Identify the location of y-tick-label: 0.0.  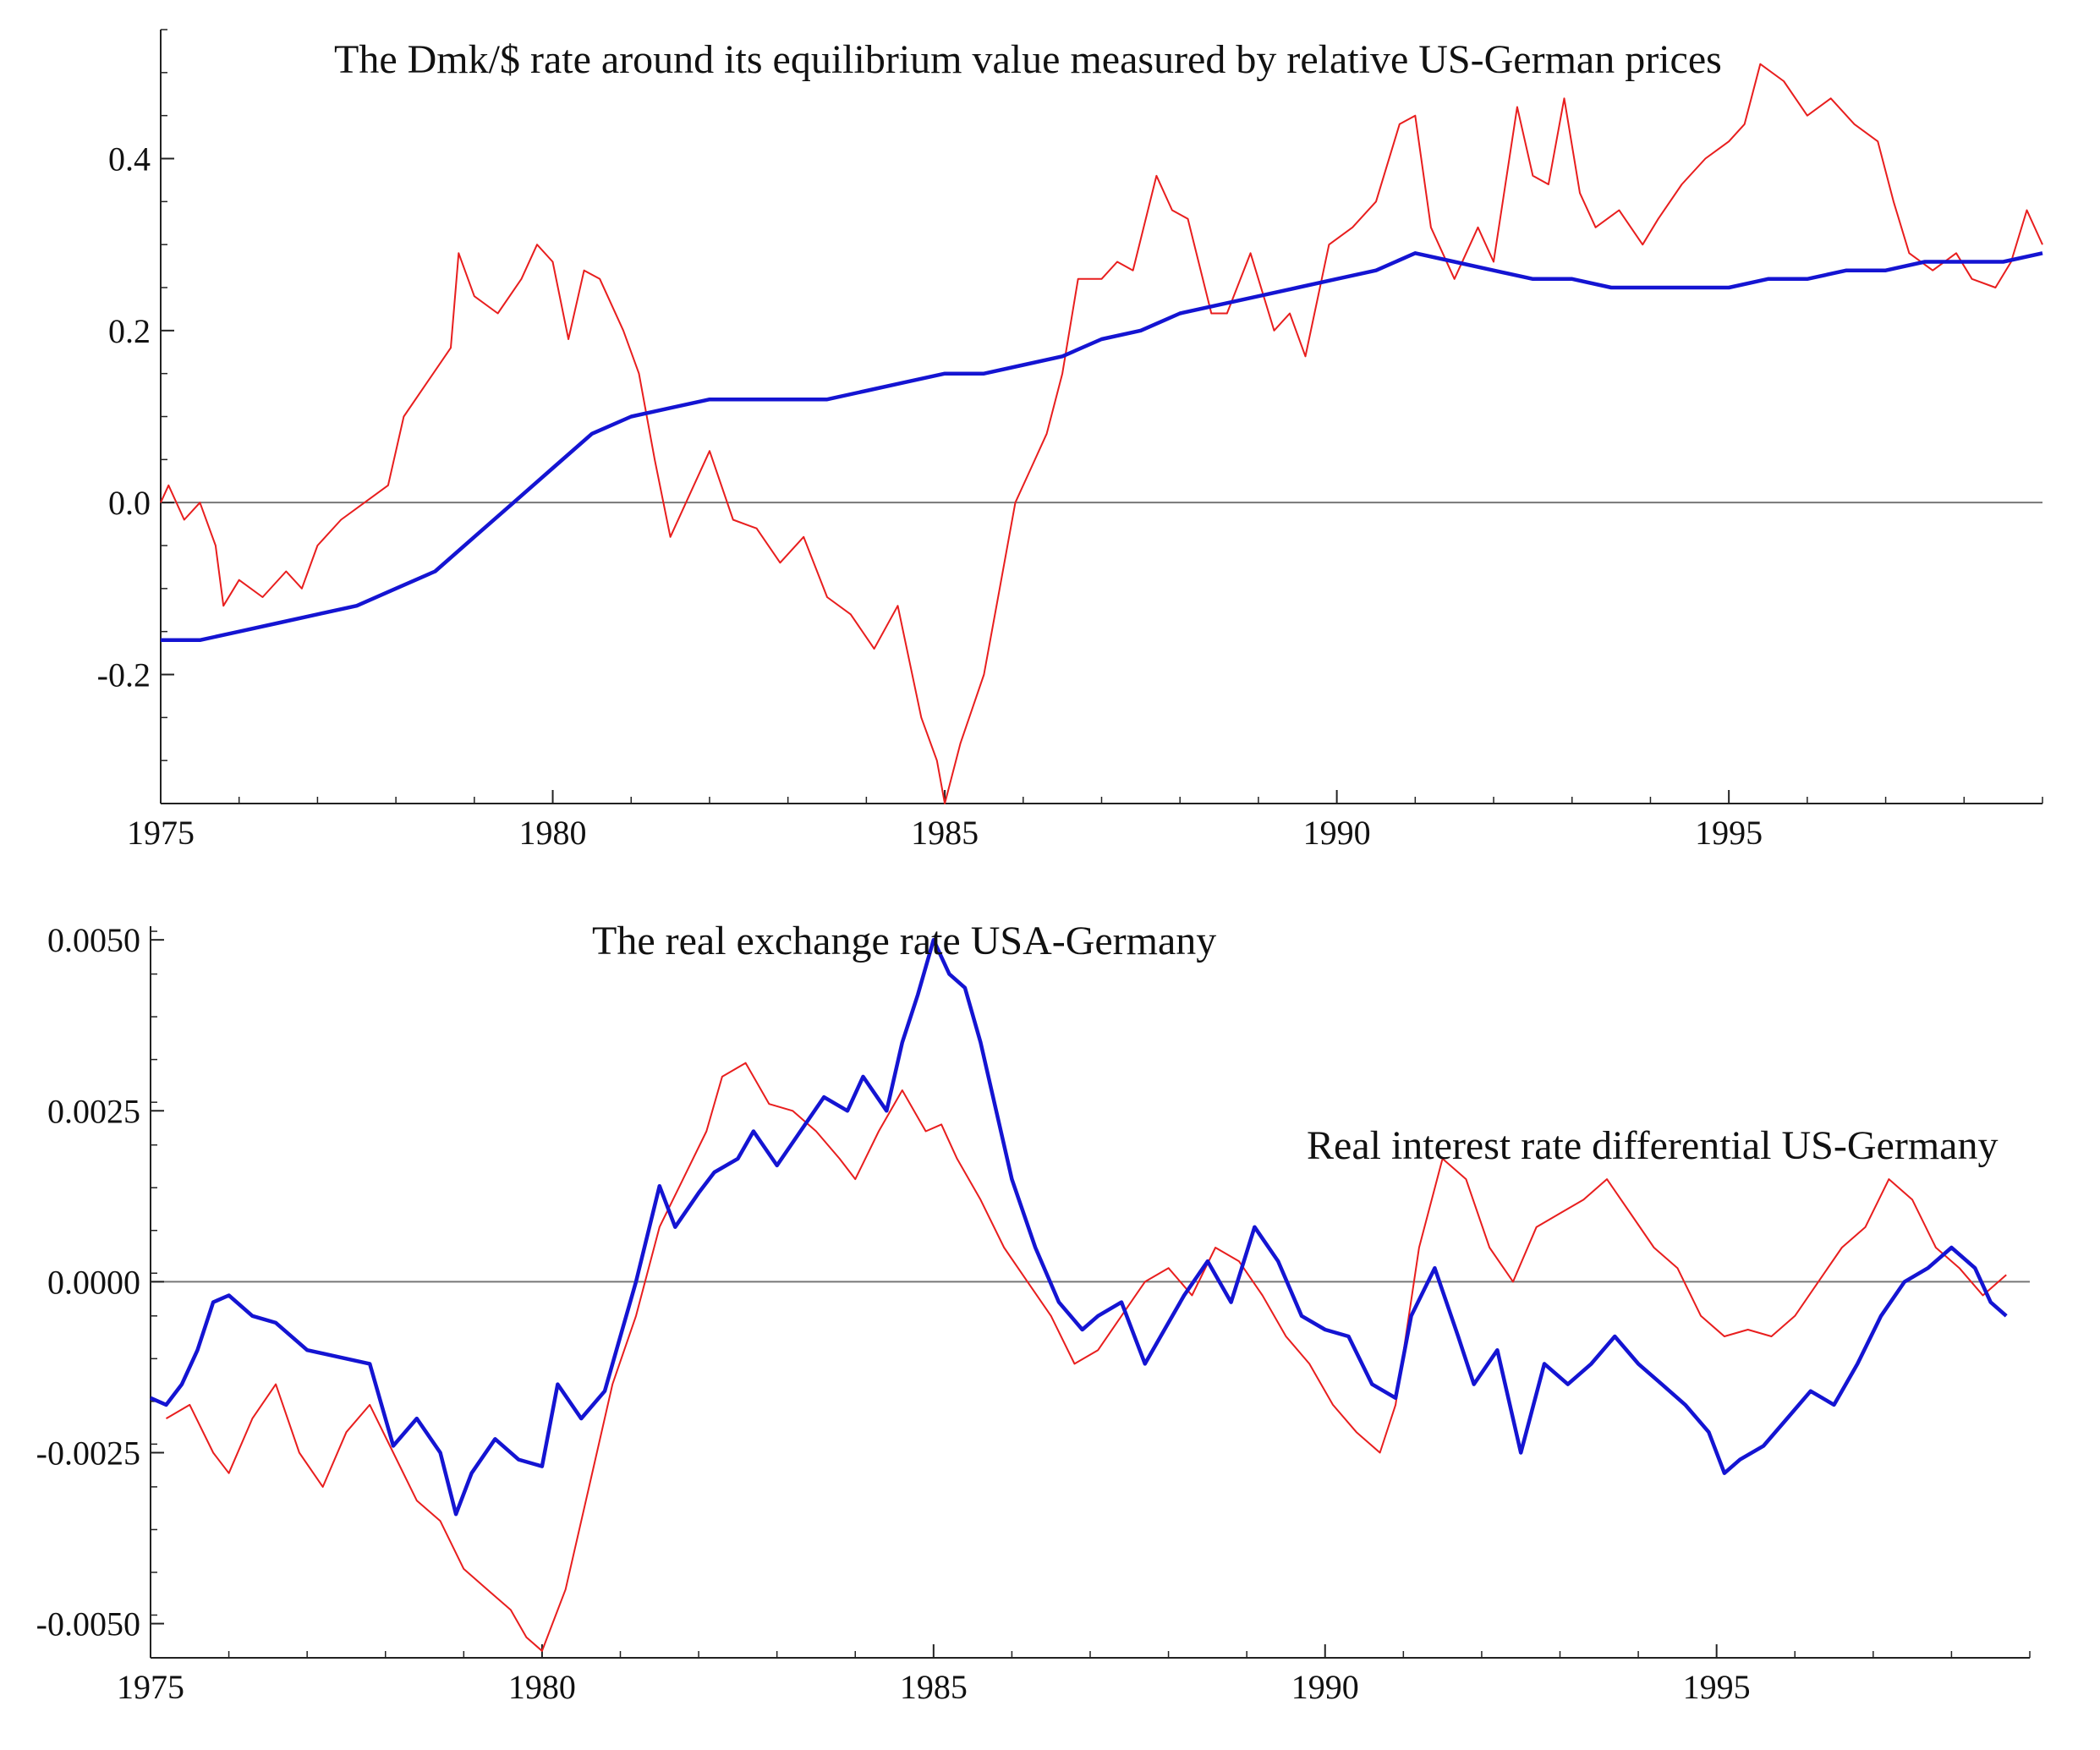
(129, 503).